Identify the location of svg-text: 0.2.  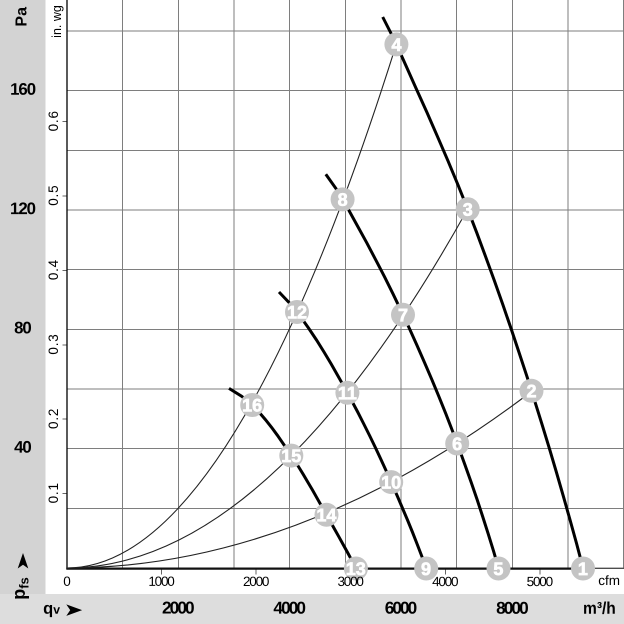
(53, 418).